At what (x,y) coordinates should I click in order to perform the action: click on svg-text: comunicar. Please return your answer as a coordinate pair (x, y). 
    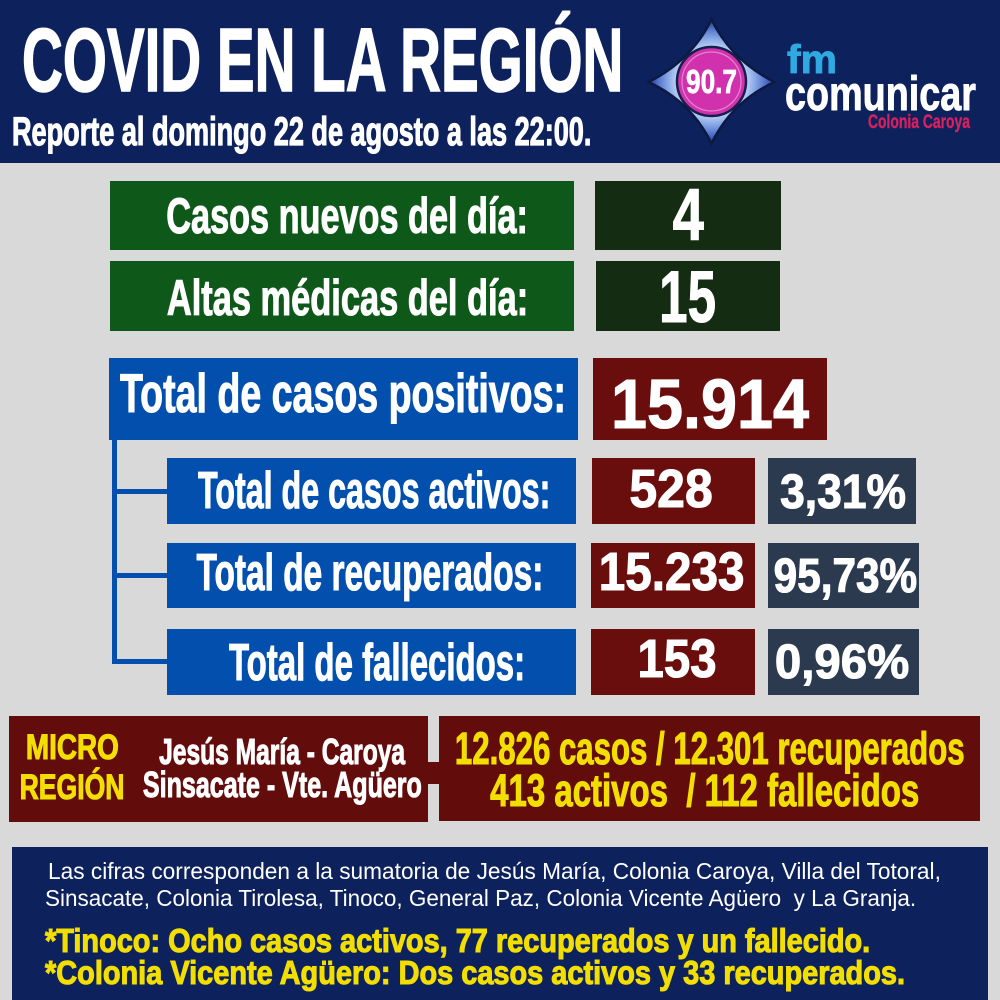
    Looking at the image, I should click on (880, 94).